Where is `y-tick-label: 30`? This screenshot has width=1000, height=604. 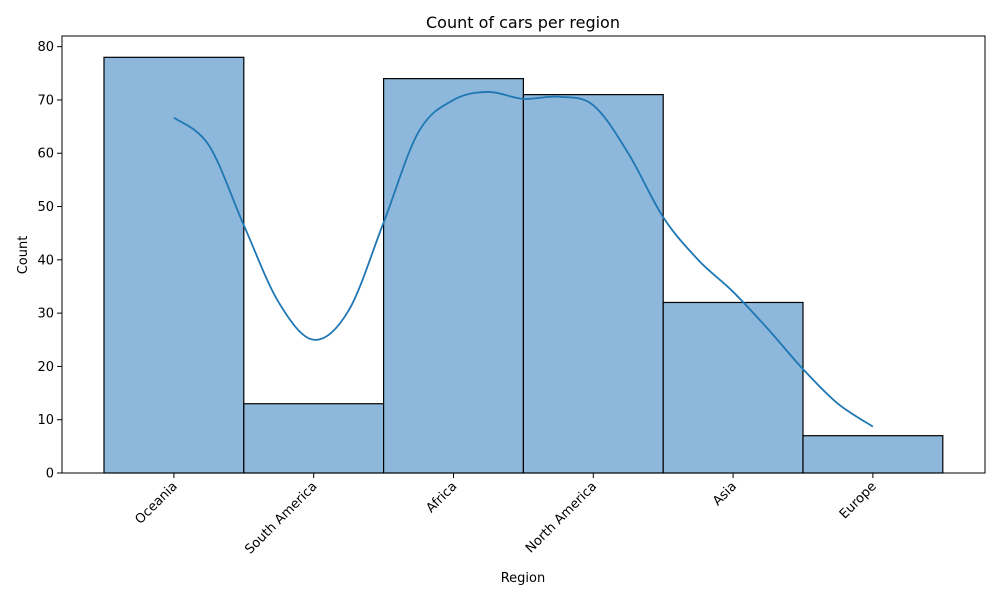 y-tick-label: 30 is located at coordinates (45, 314).